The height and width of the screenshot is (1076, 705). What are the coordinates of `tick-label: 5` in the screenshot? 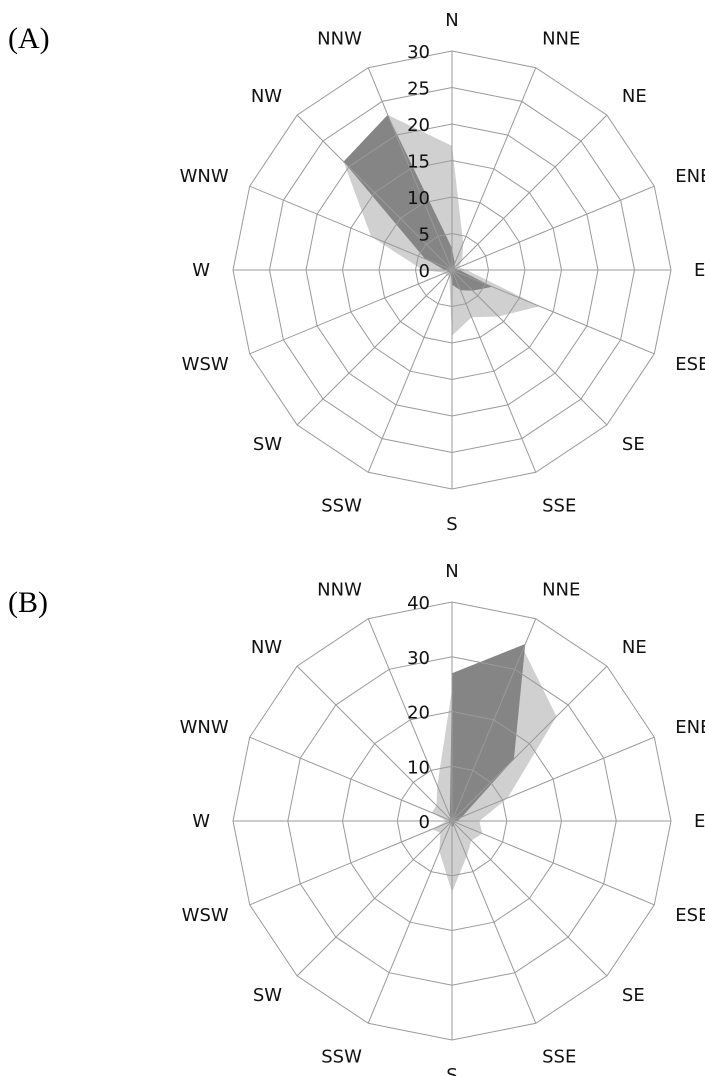 It's located at (424, 235).